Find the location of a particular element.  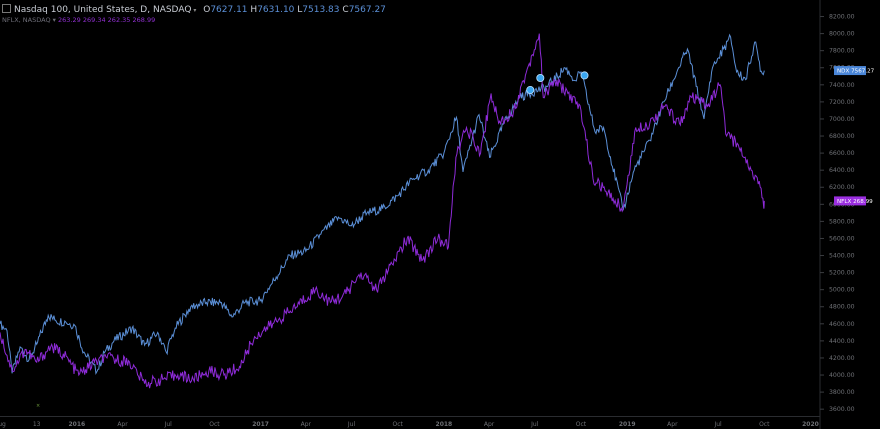

price-tick-label: 5000.00 is located at coordinates (842, 290).